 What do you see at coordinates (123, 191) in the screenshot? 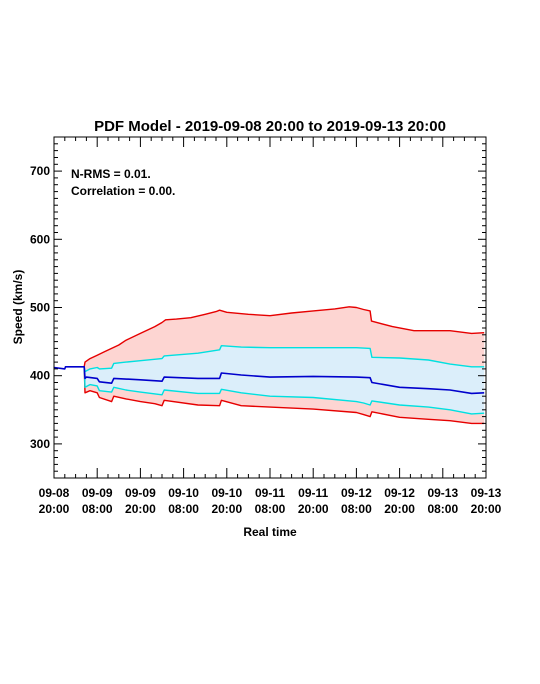
I see `correlation-annotation: Correlation = 0.00.` at bounding box center [123, 191].